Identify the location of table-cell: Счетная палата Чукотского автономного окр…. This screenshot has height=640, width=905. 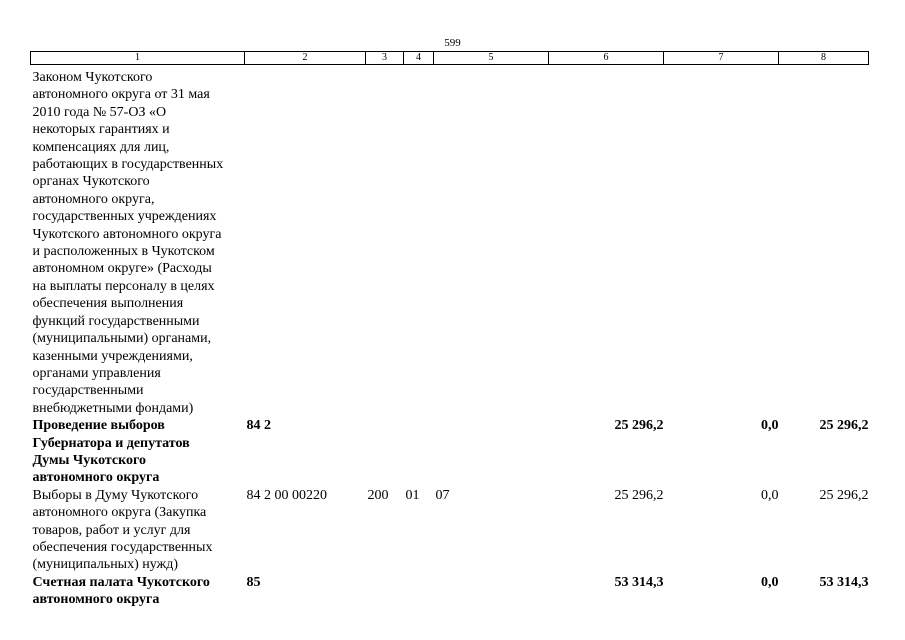
(138, 591).